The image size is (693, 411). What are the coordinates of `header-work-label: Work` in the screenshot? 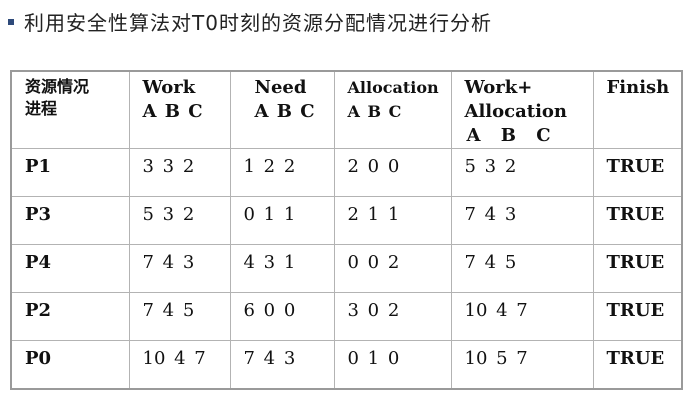 It's located at (169, 87).